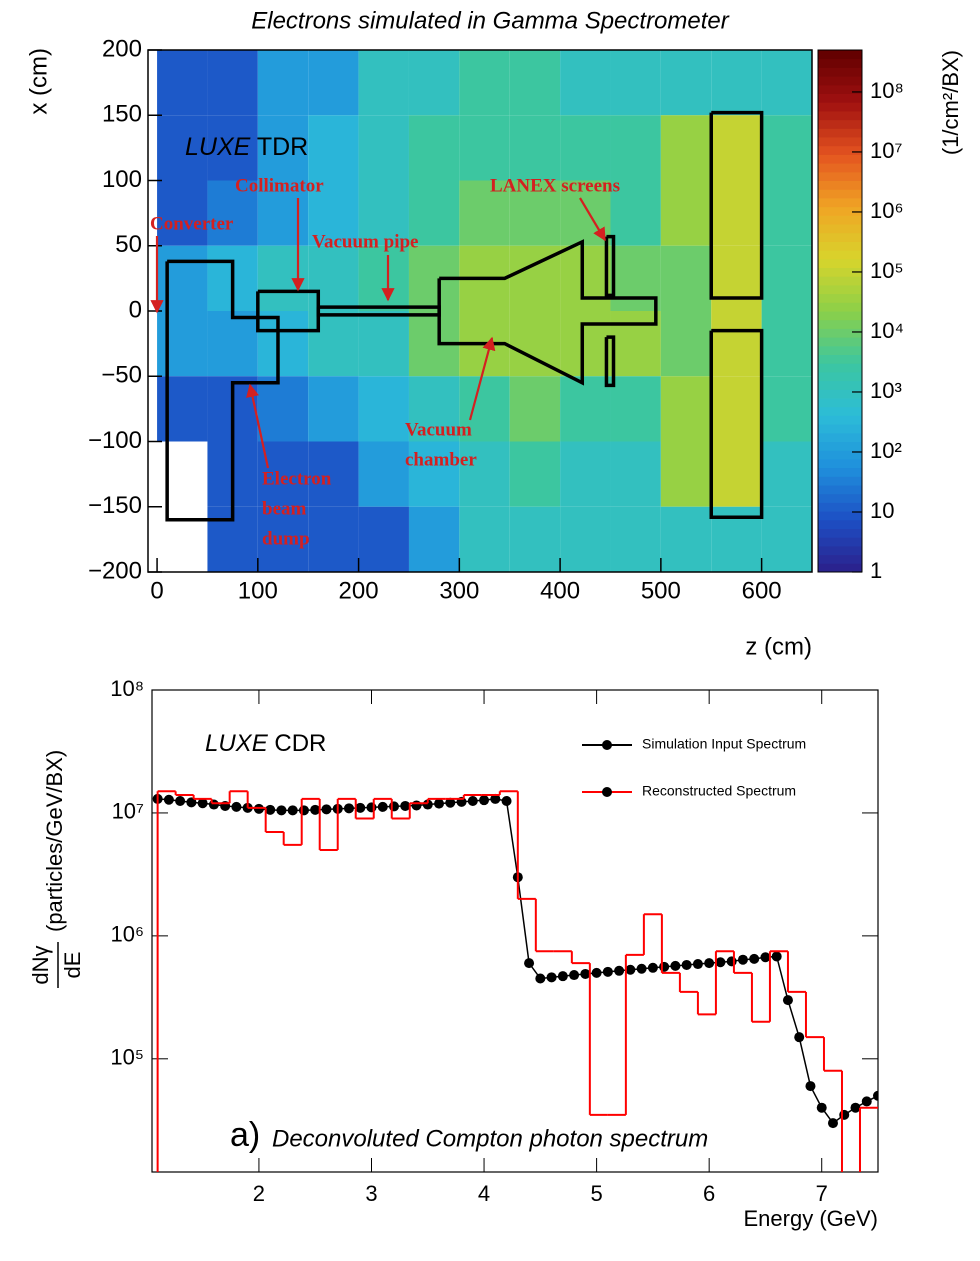 This screenshot has width=980, height=1261. Describe the element at coordinates (886, 390) in the screenshot. I see `colorbar-tick-label: 10³` at that location.